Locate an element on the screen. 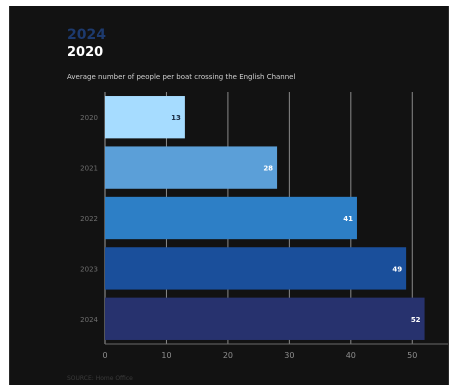 Image resolution: width=476 pixels, height=385 pixels. x-tick-label-30: 30 is located at coordinates (289, 355).